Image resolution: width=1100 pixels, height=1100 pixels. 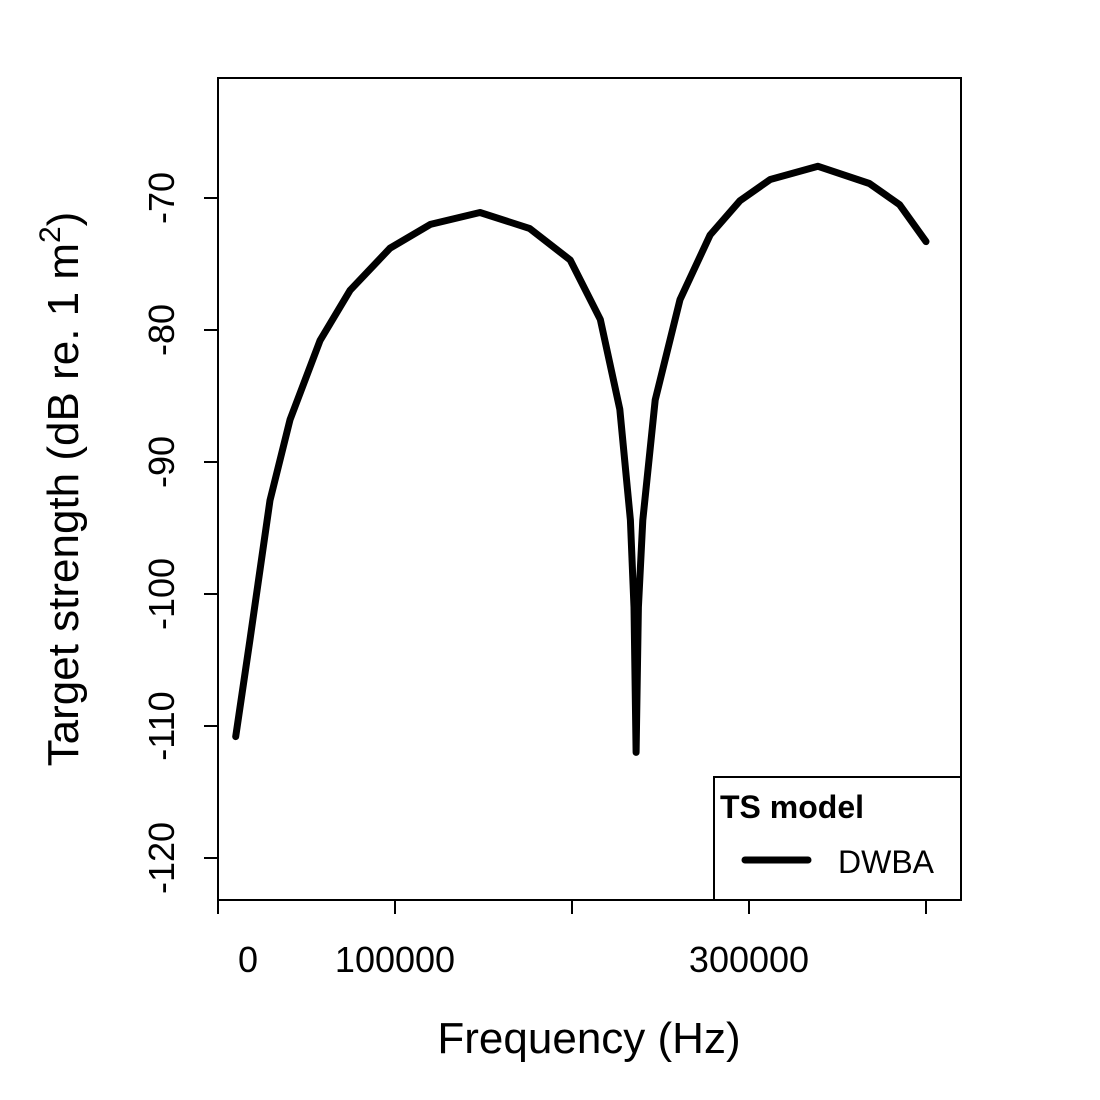 I want to click on legend-title: TS model, so click(x=792, y=807).